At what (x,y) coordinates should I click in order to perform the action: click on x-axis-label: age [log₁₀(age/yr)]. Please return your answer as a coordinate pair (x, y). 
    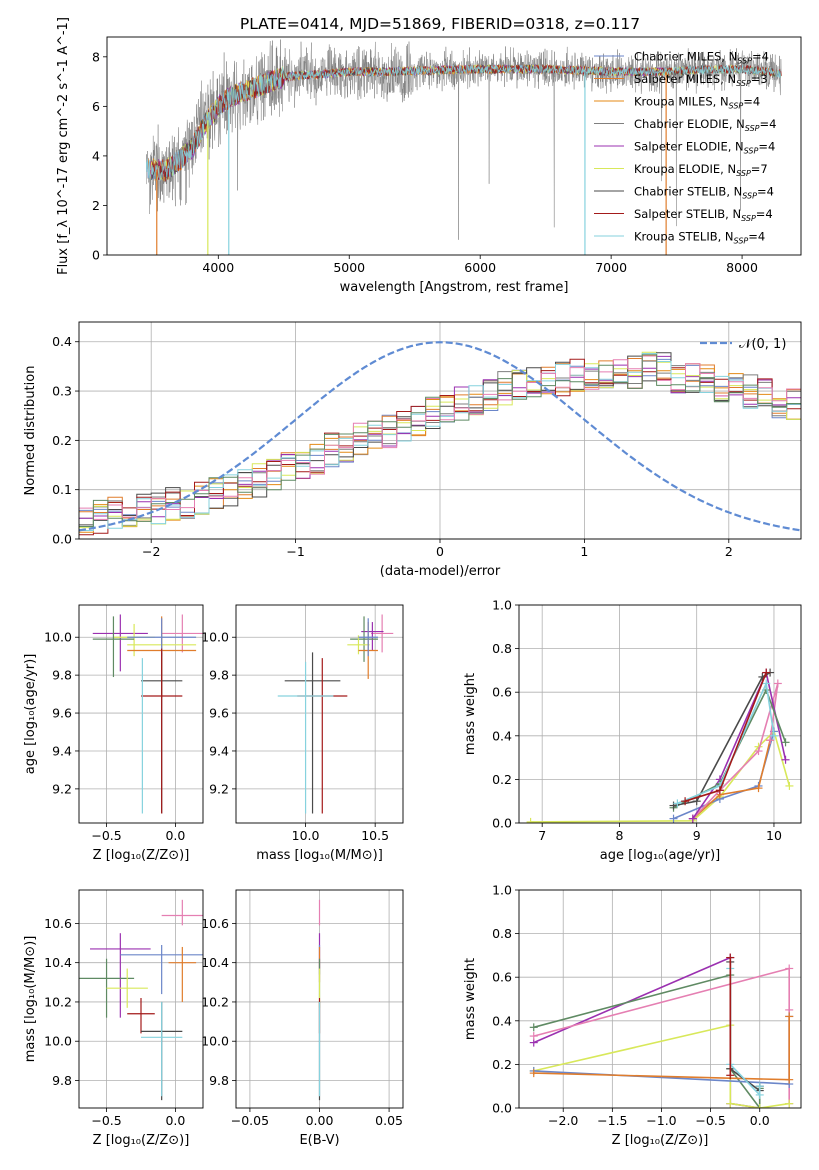
    Looking at the image, I should click on (660, 855).